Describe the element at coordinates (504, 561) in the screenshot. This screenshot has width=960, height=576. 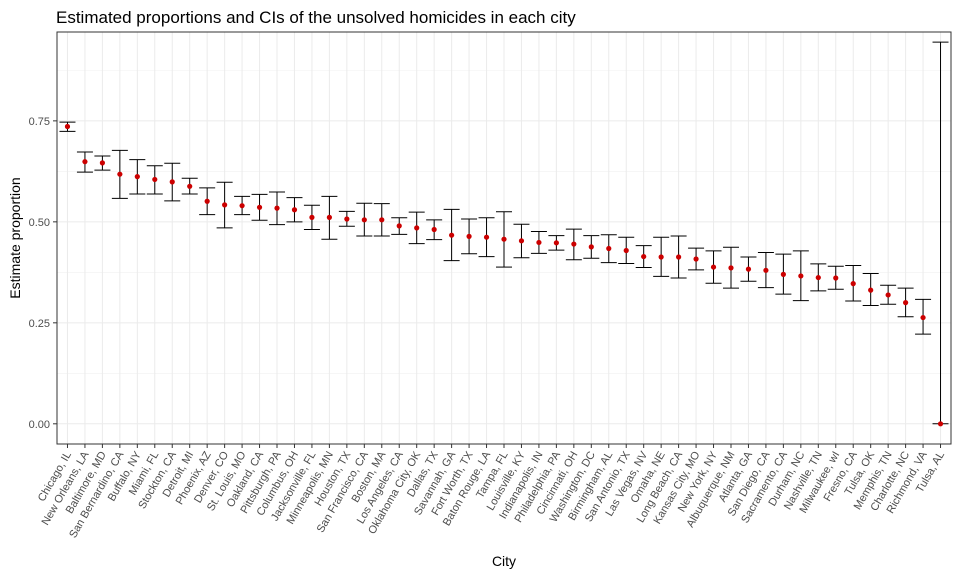
I see `x-axis-title: City` at that location.